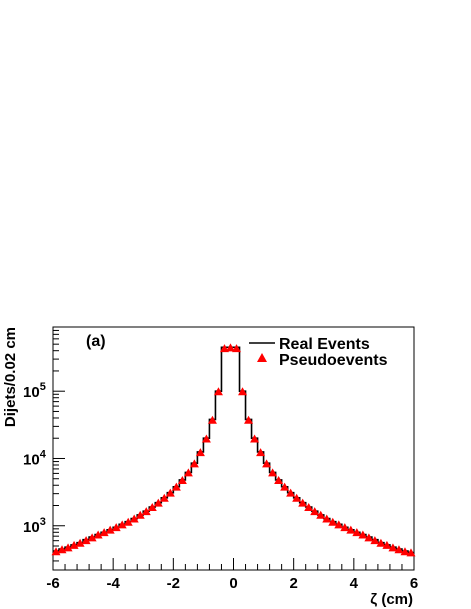  I want to click on x-tick-label: -2, so click(173, 583).